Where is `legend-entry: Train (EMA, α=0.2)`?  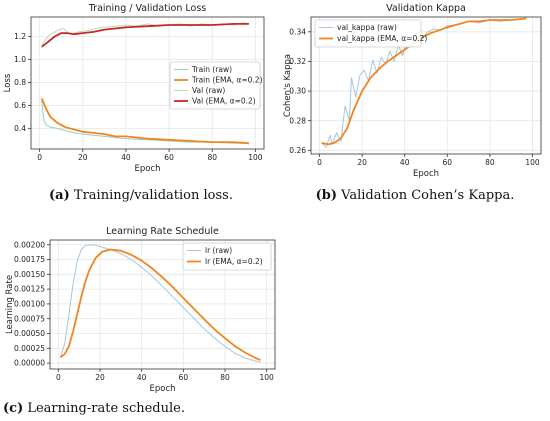
legend-entry: Train (EMA, α=0.2) is located at coordinates (227, 80).